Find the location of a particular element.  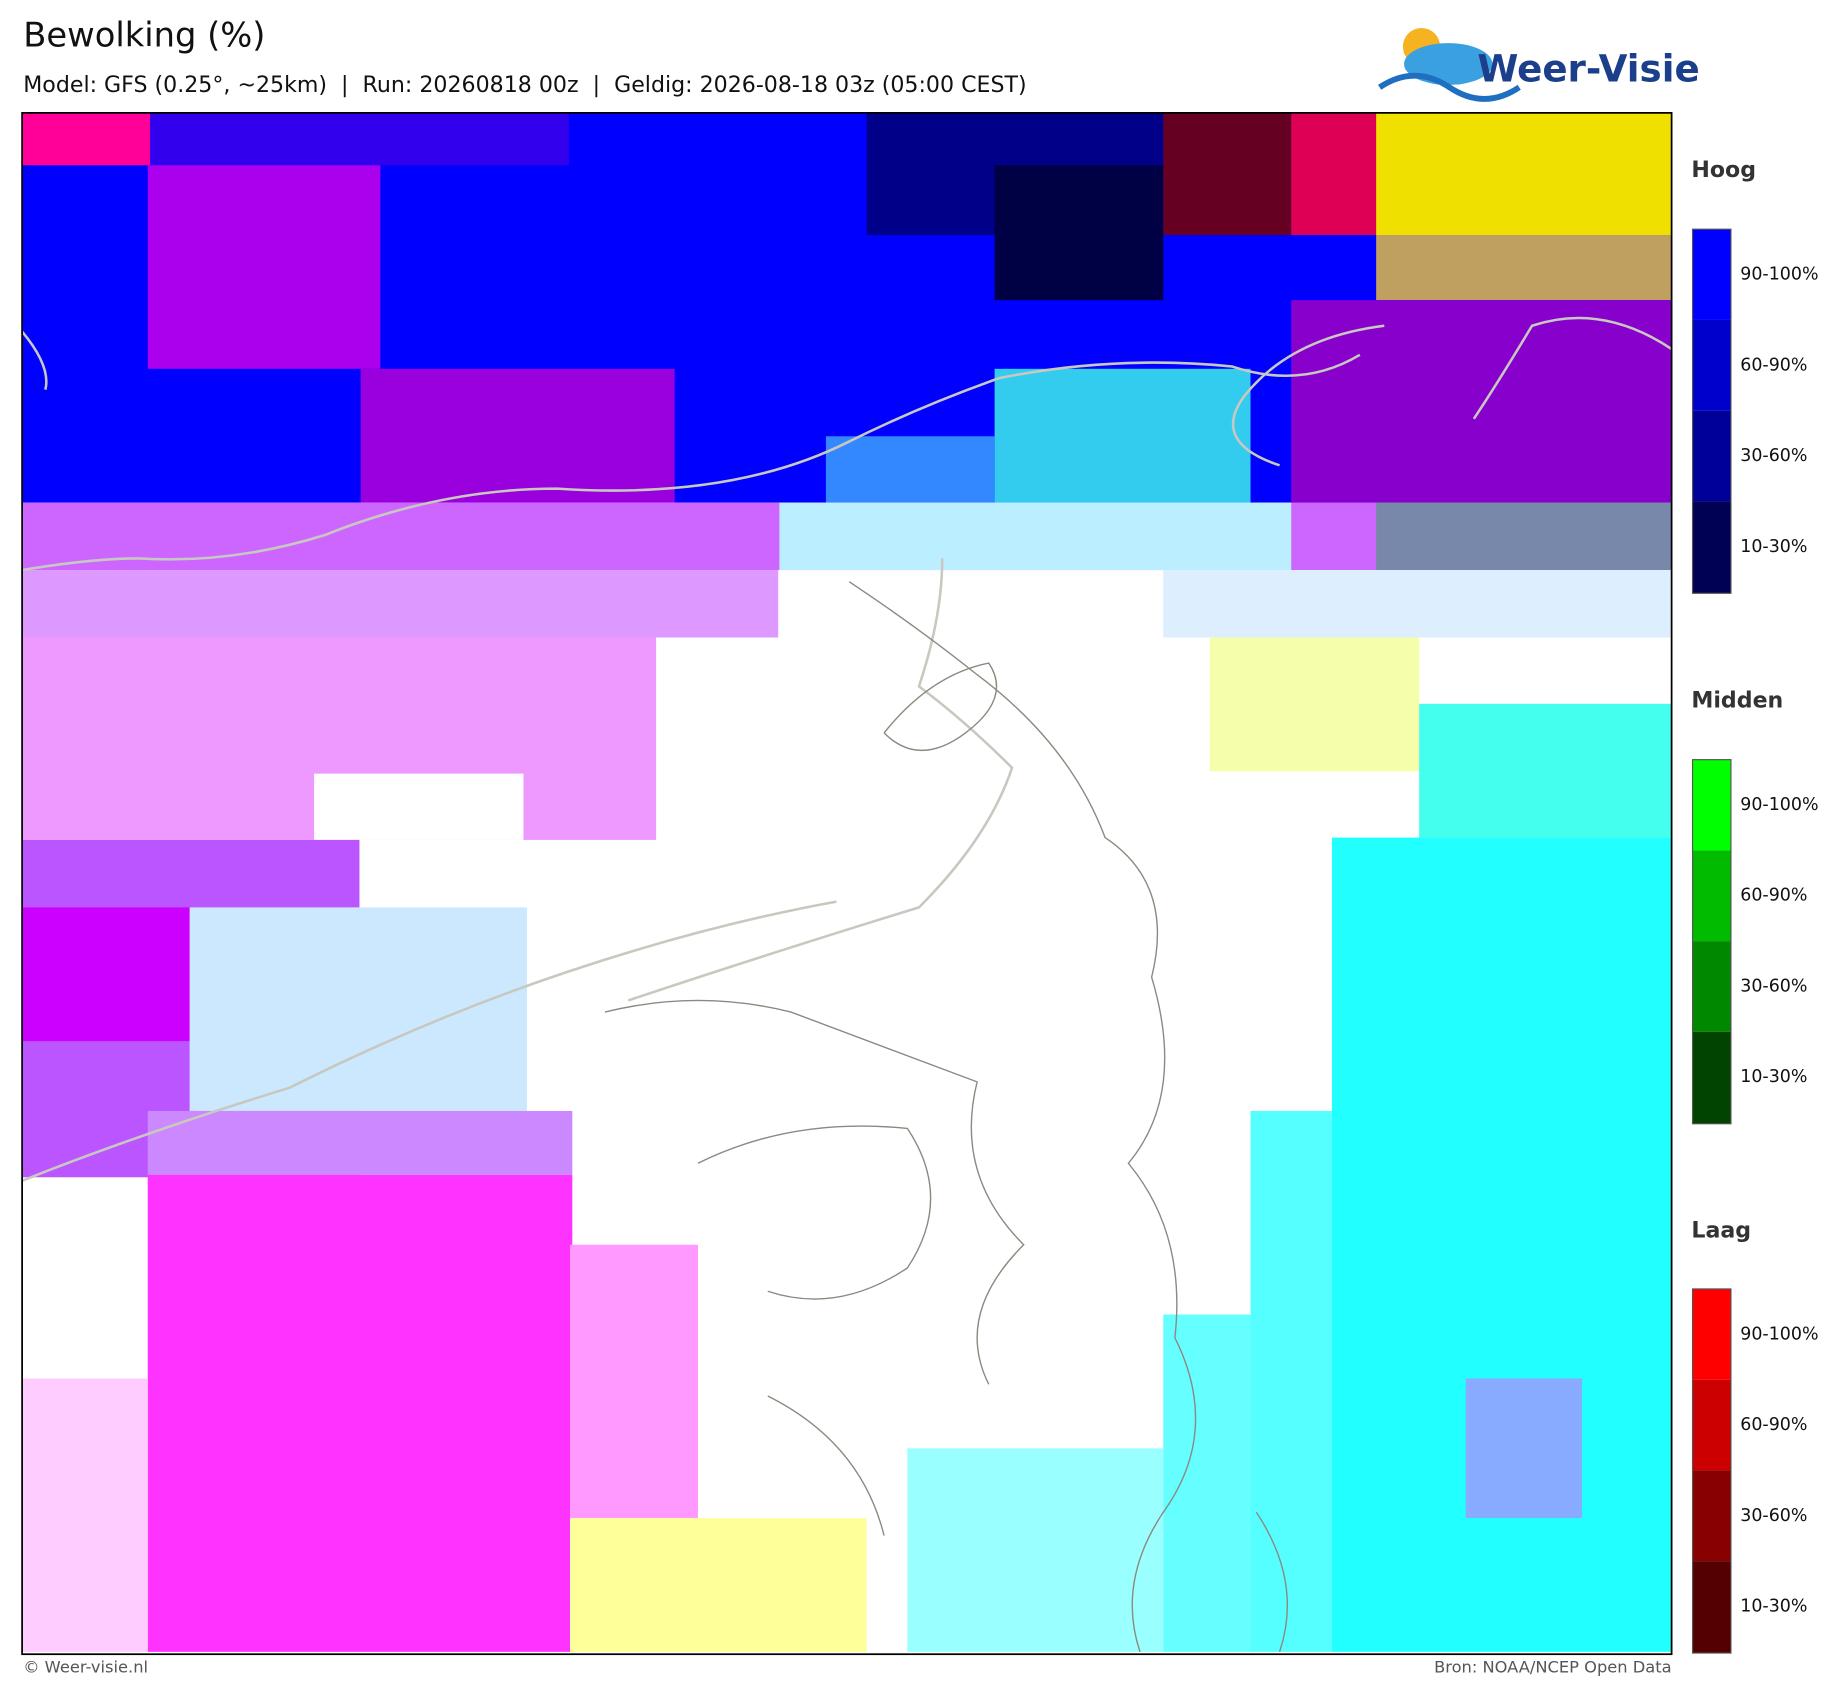

logo: Weer-Visie is located at coordinates (1539, 64).